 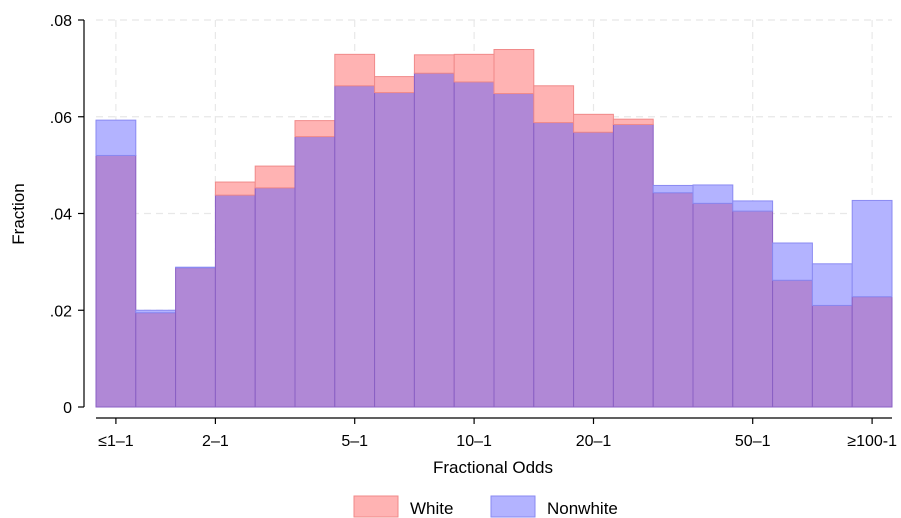 I want to click on y-tick-label: .04, so click(x=61, y=215).